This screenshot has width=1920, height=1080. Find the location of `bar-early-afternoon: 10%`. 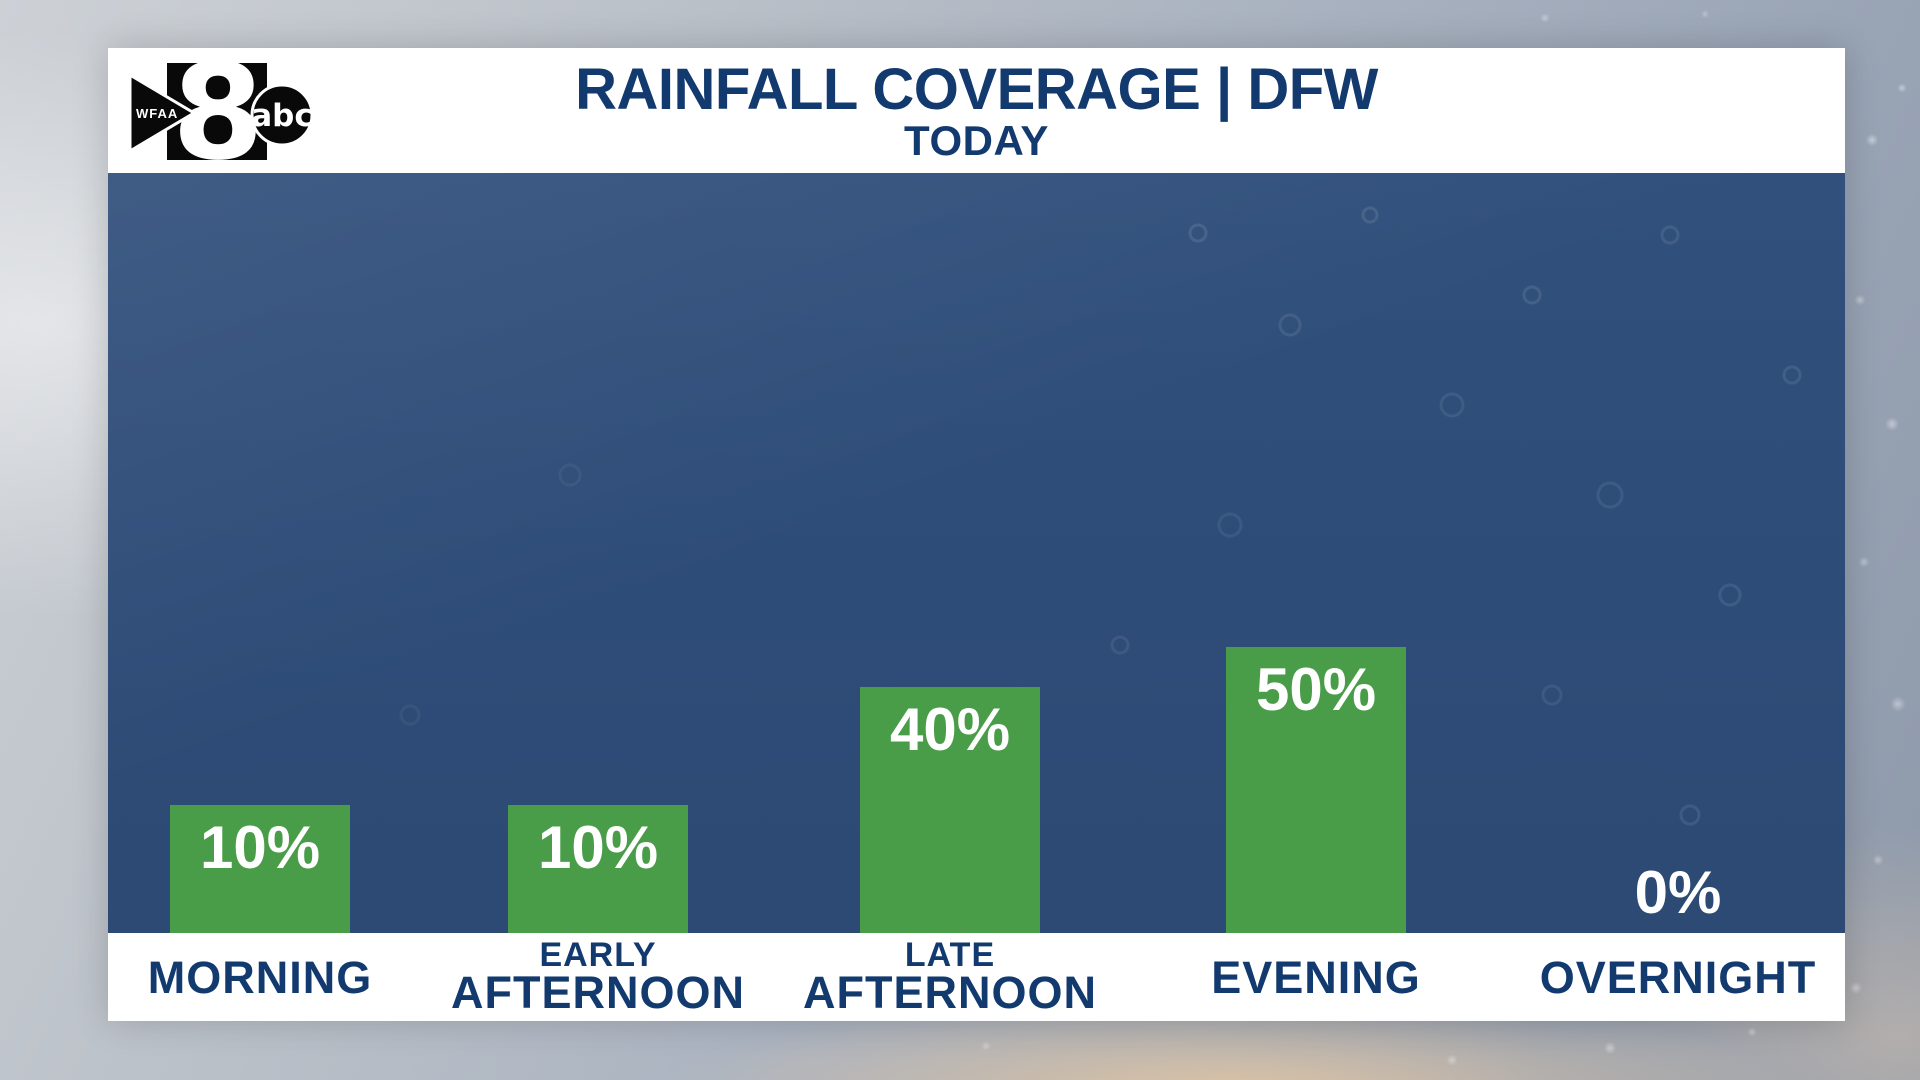

bar-early-afternoon: 10% is located at coordinates (598, 869).